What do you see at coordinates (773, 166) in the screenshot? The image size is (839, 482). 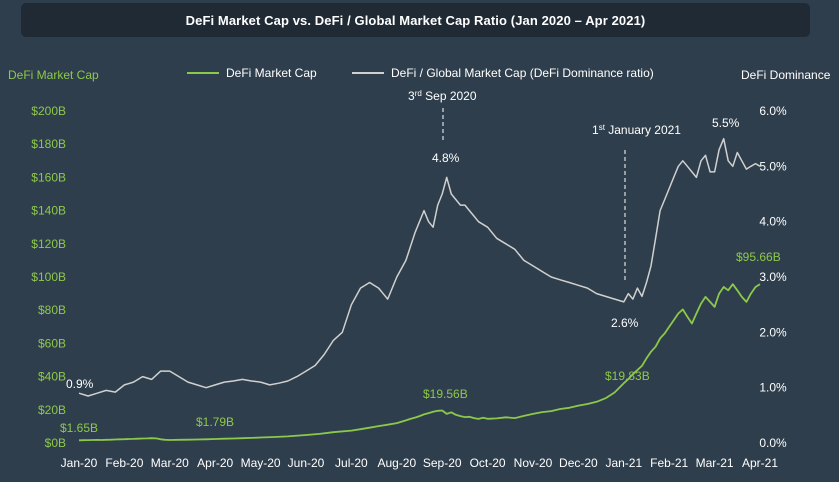 I see `right-axis-tick-label: 5.0%` at bounding box center [773, 166].